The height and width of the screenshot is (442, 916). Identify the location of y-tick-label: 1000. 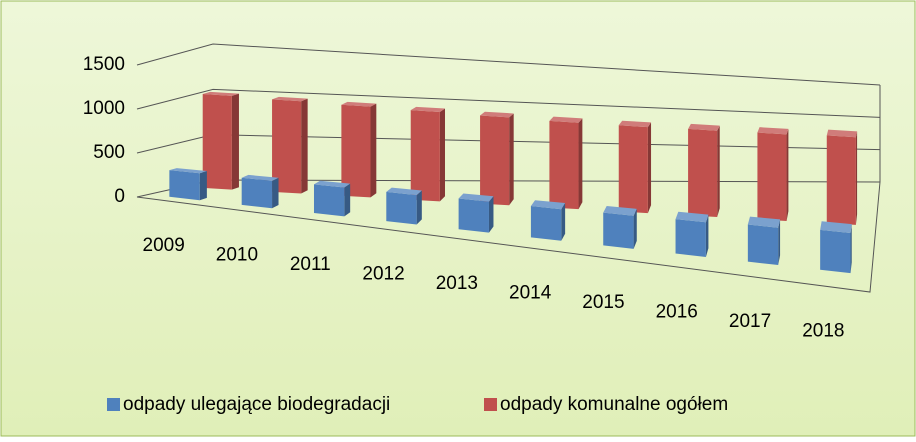
(104, 108).